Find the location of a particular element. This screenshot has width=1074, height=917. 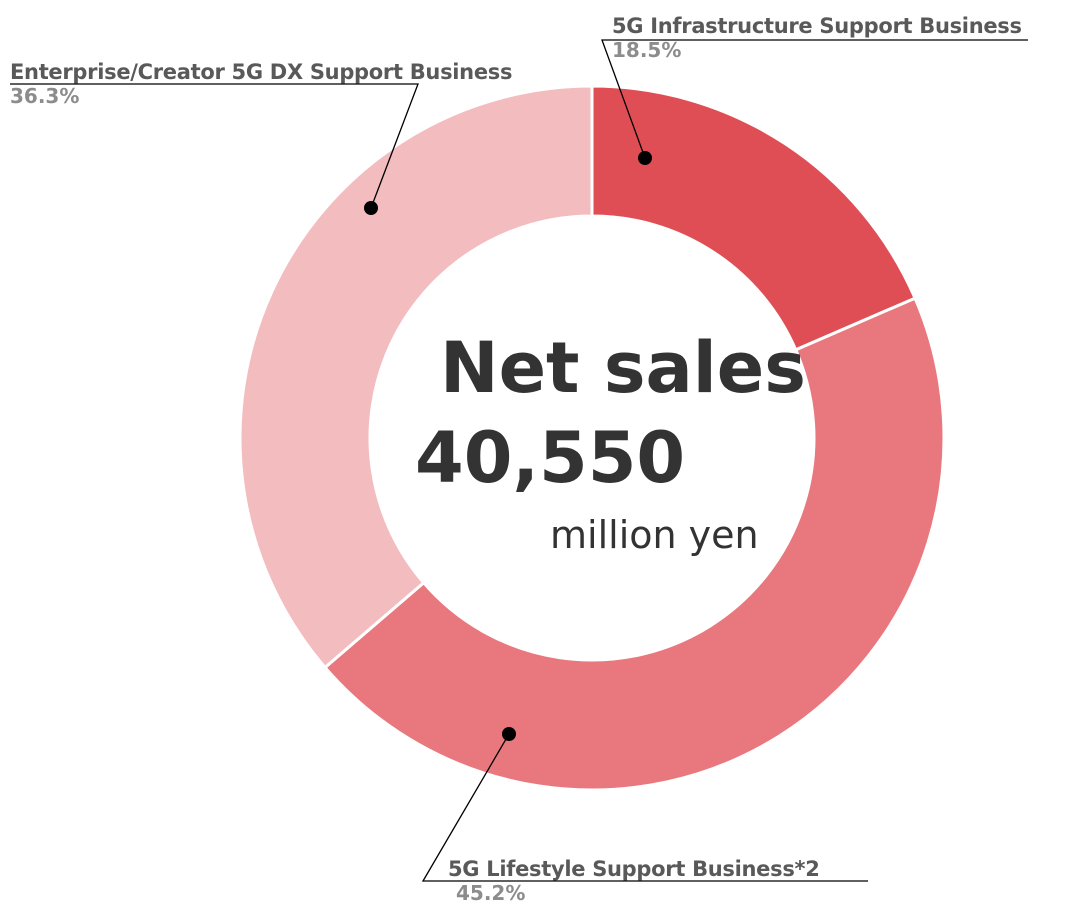

slice-label-lifestyle: 5G Lifestyle Support Business*2 45.2% is located at coordinates (634, 881).